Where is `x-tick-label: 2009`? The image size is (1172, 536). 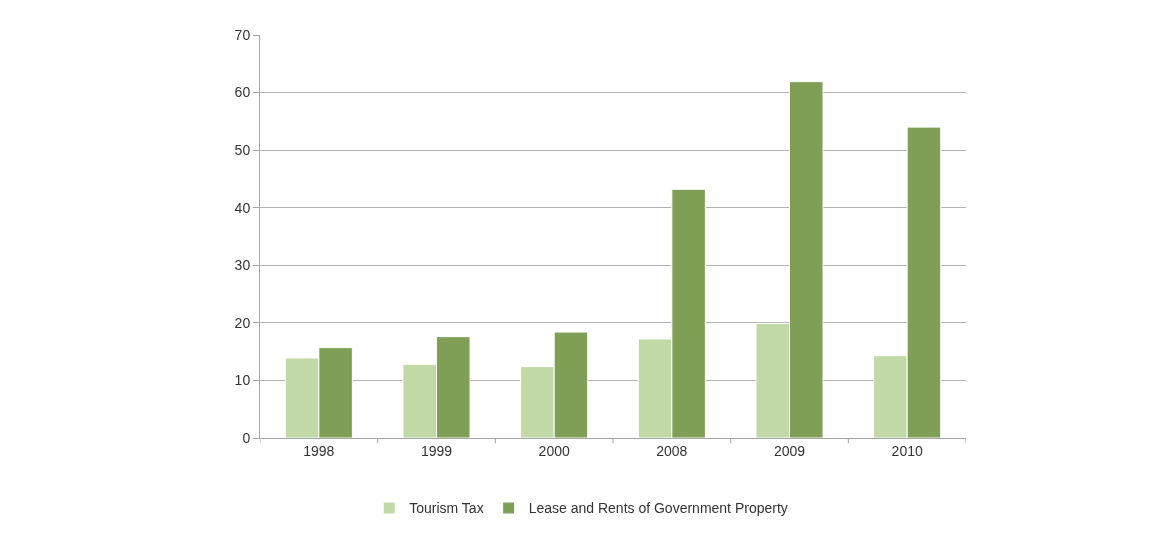
x-tick-label: 2009 is located at coordinates (789, 450).